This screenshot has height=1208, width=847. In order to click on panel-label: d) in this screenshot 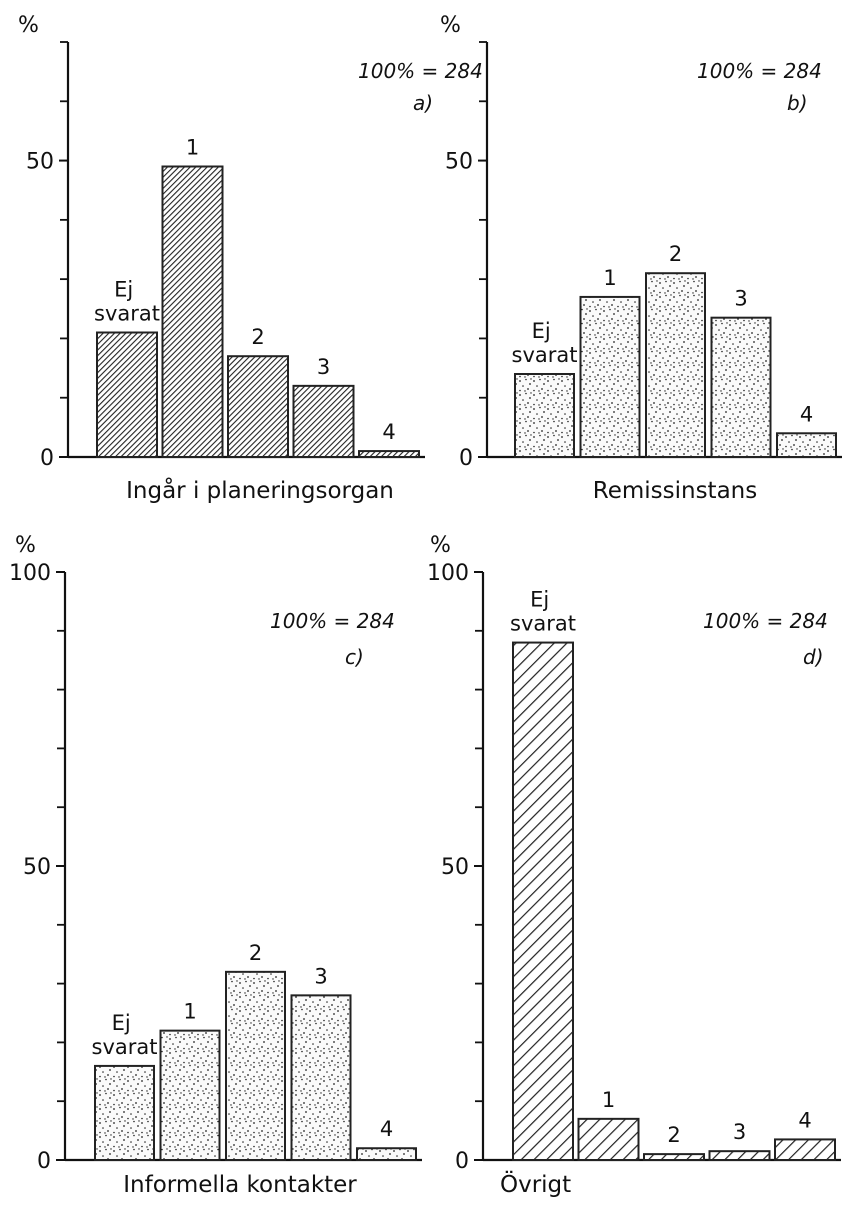, I will do `click(813, 657)`.